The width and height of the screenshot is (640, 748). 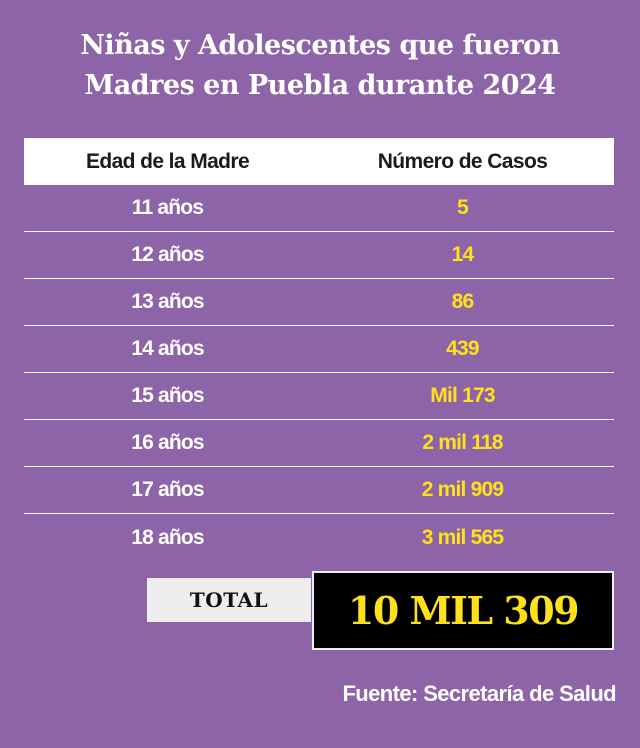 I want to click on row-age: 12 años, so click(x=167, y=254).